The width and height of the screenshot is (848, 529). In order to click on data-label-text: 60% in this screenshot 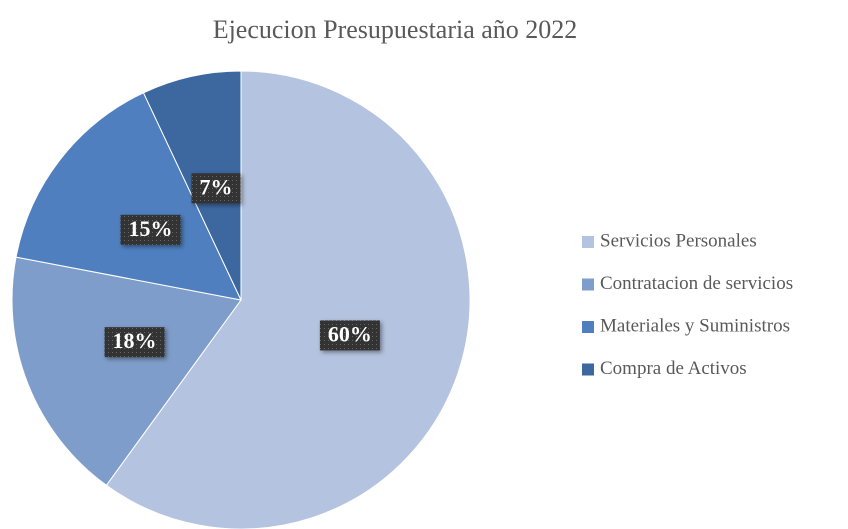, I will do `click(350, 333)`.